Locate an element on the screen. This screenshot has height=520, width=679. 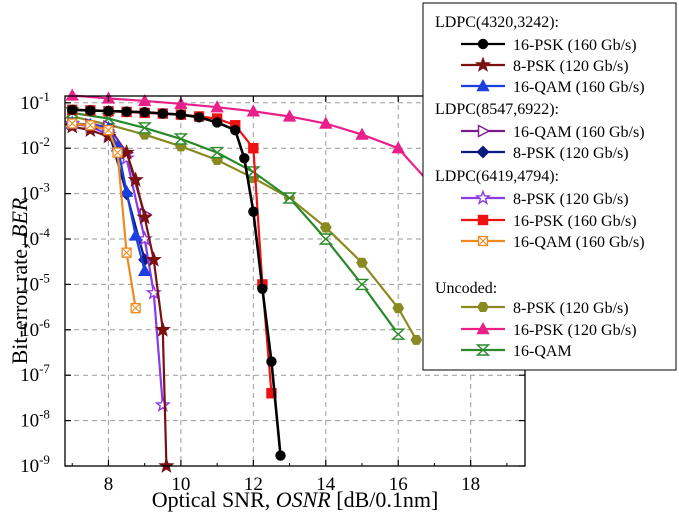
x-tick-label: 18 is located at coordinates (470, 484).